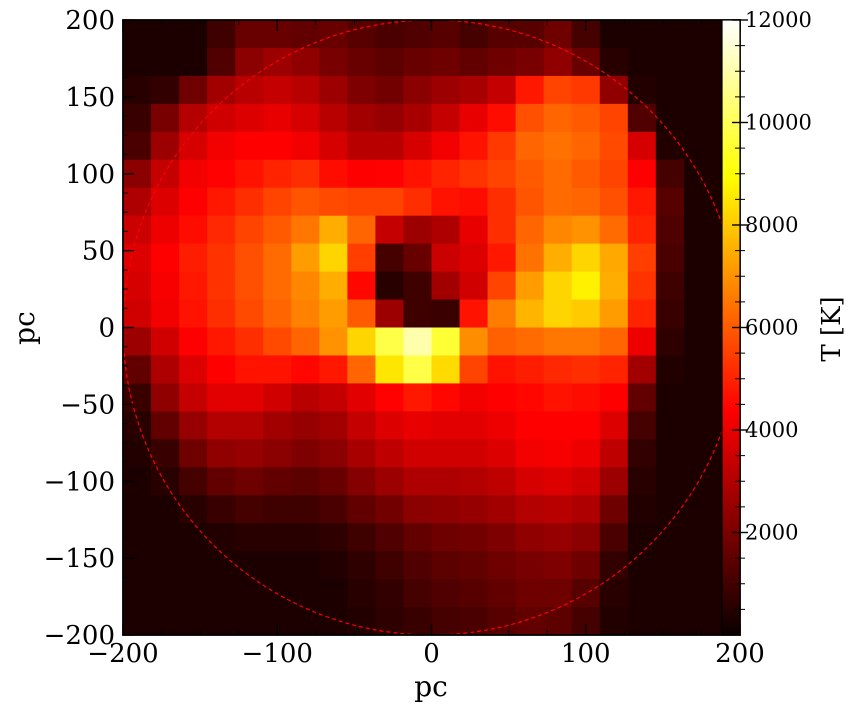 Image resolution: width=859 pixels, height=710 pixels. What do you see at coordinates (778, 20) in the screenshot?
I see `colorbar-tick-label: 12000` at bounding box center [778, 20].